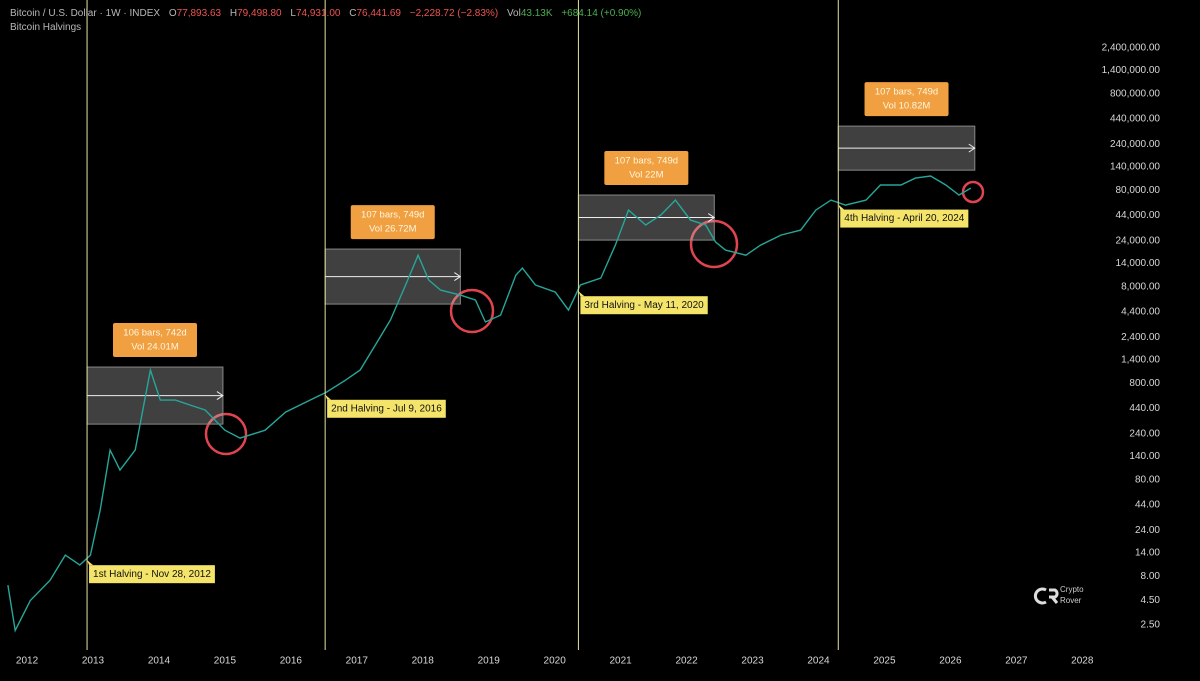 The image size is (1200, 681). What do you see at coordinates (357, 661) in the screenshot?
I see `x-tick-label: 2017` at bounding box center [357, 661].